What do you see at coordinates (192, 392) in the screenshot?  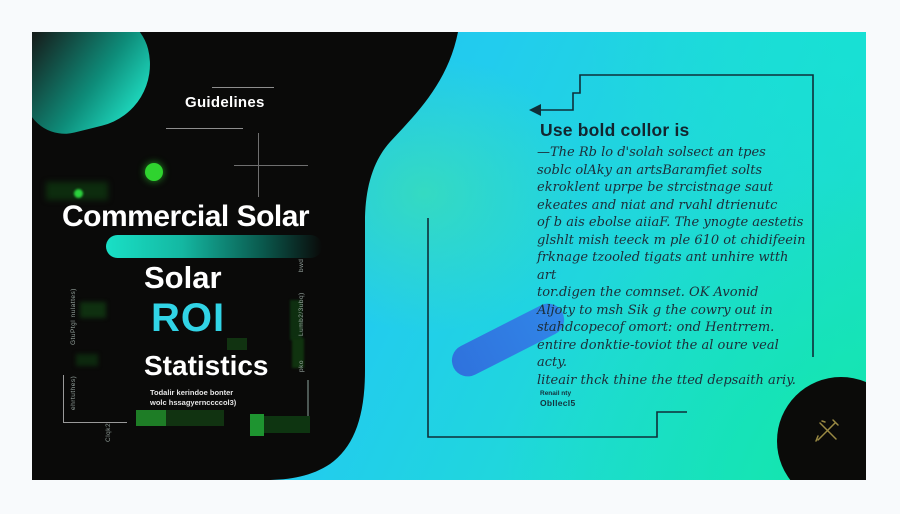 I see `caption-line: Todalir kerindoe bonter` at bounding box center [192, 392].